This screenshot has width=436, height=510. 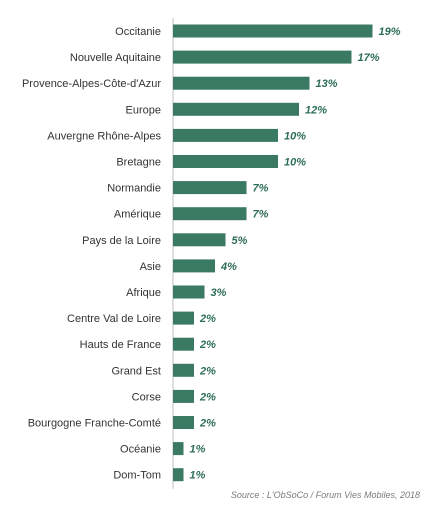 What do you see at coordinates (91, 84) in the screenshot?
I see `category-label: Provence-Alpes-Côte-d'Azur` at bounding box center [91, 84].